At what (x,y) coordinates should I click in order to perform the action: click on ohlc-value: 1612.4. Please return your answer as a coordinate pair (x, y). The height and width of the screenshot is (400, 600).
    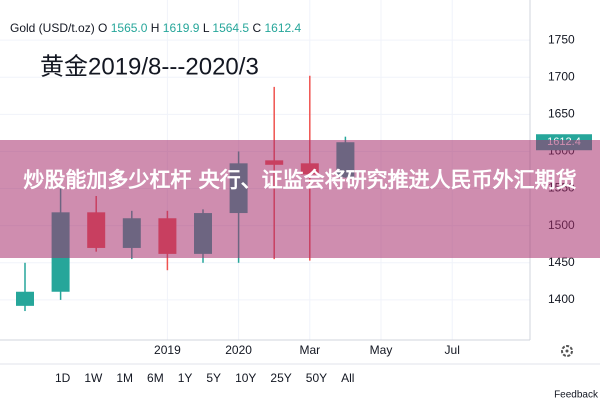
    Looking at the image, I should click on (282, 28).